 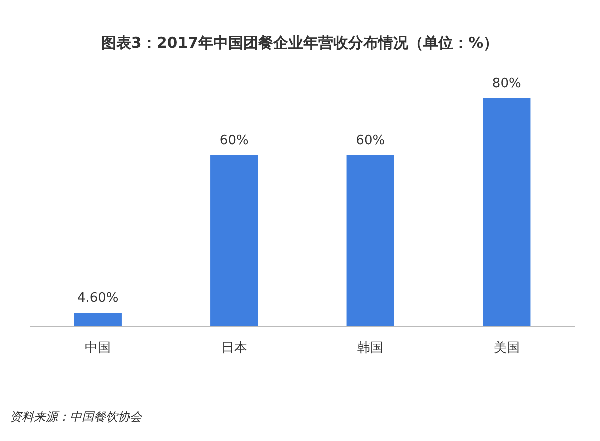 I want to click on x-tick-label: 美国, so click(x=507, y=347).